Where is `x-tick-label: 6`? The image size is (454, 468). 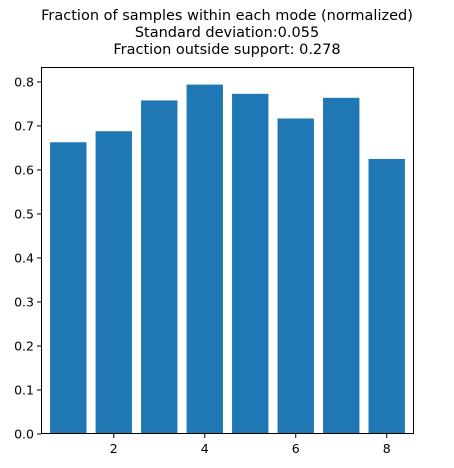 x-tick-label: 6 is located at coordinates (296, 448).